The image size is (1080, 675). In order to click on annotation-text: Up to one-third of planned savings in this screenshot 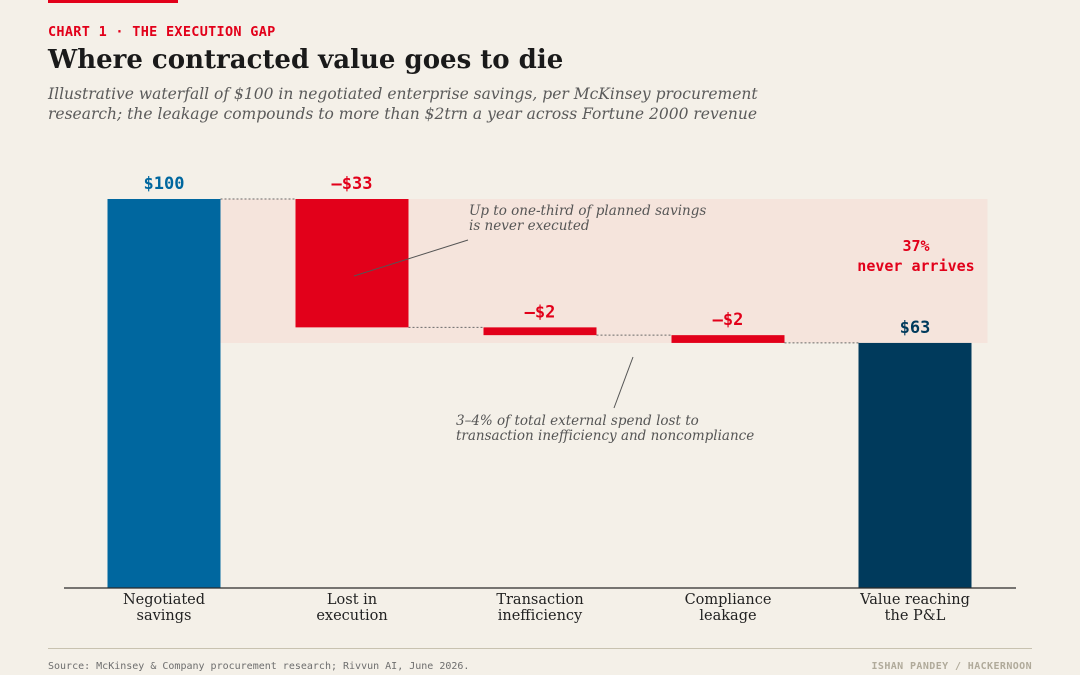, I will do `click(587, 211)`.